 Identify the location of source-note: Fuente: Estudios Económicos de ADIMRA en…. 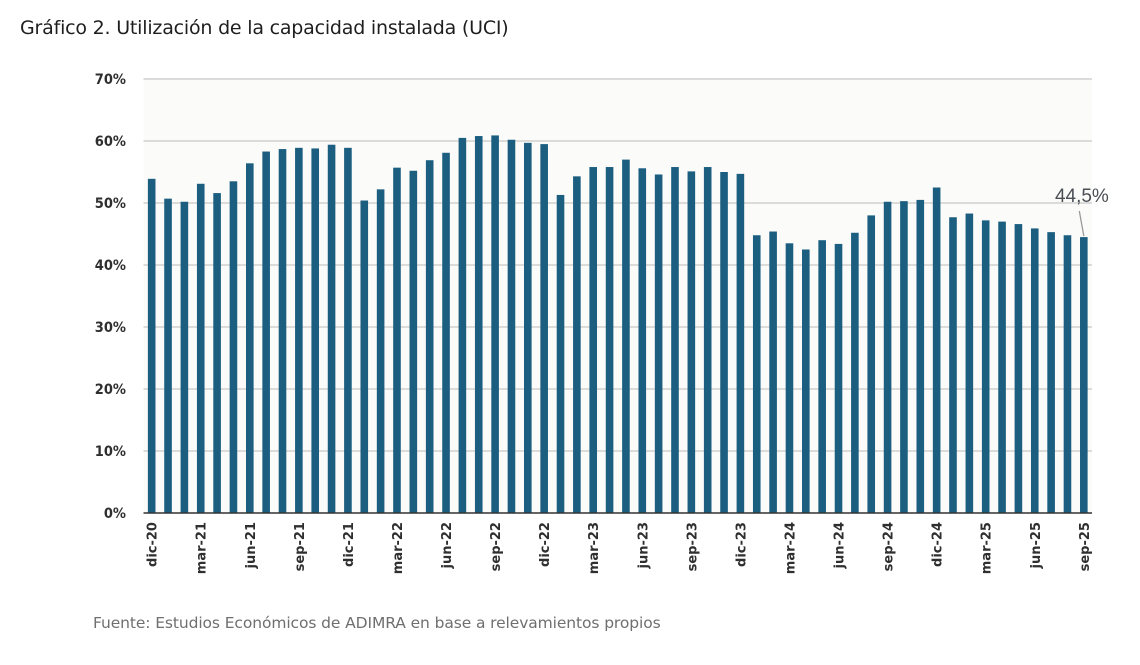
(377, 623).